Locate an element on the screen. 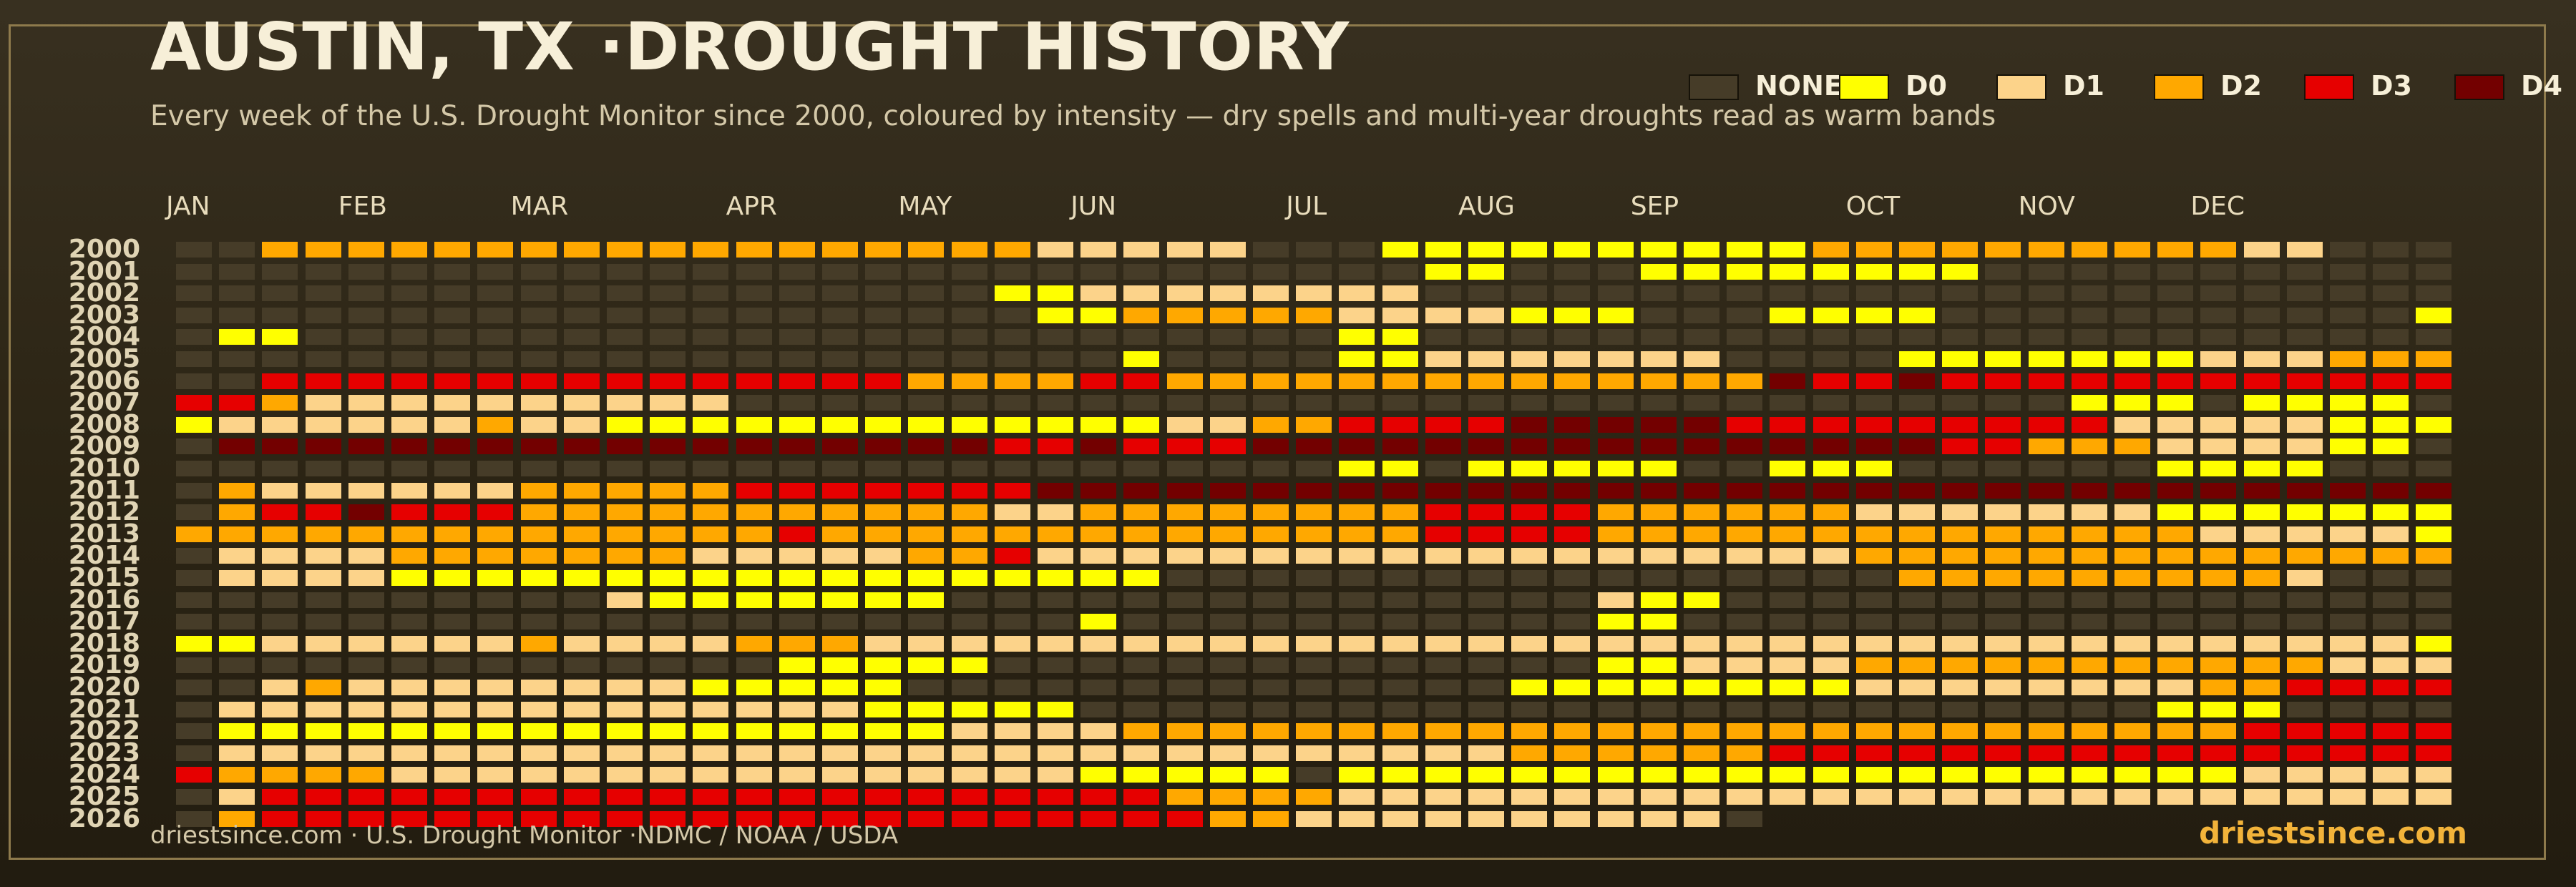  legend-swatch is located at coordinates (2329, 87).